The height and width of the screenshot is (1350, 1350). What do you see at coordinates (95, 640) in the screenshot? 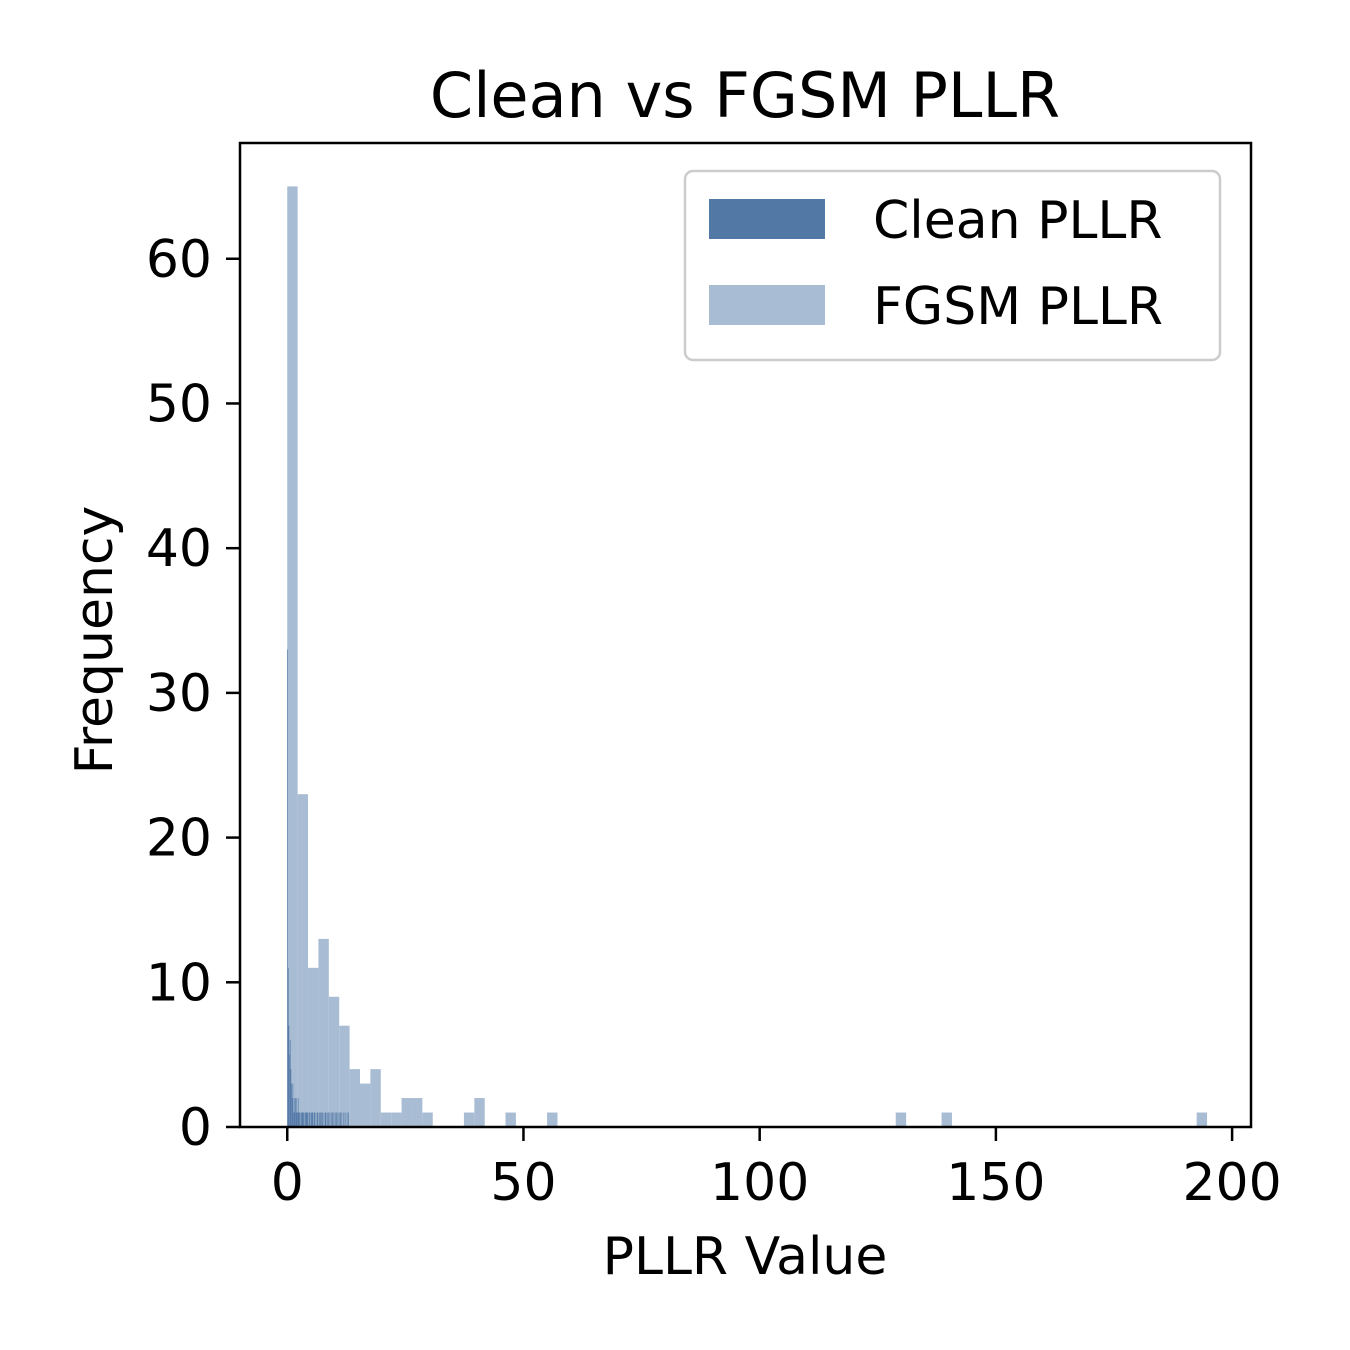
I see `y-axis-label: Frequency` at bounding box center [95, 640].